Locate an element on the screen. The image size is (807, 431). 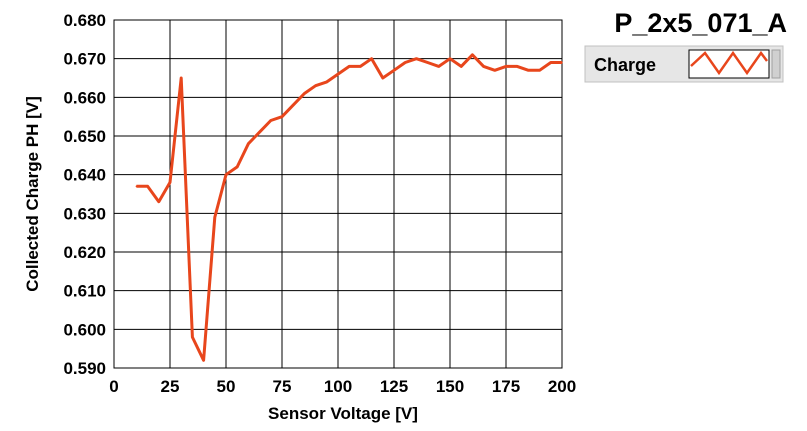
legend-label: Charge is located at coordinates (625, 65).